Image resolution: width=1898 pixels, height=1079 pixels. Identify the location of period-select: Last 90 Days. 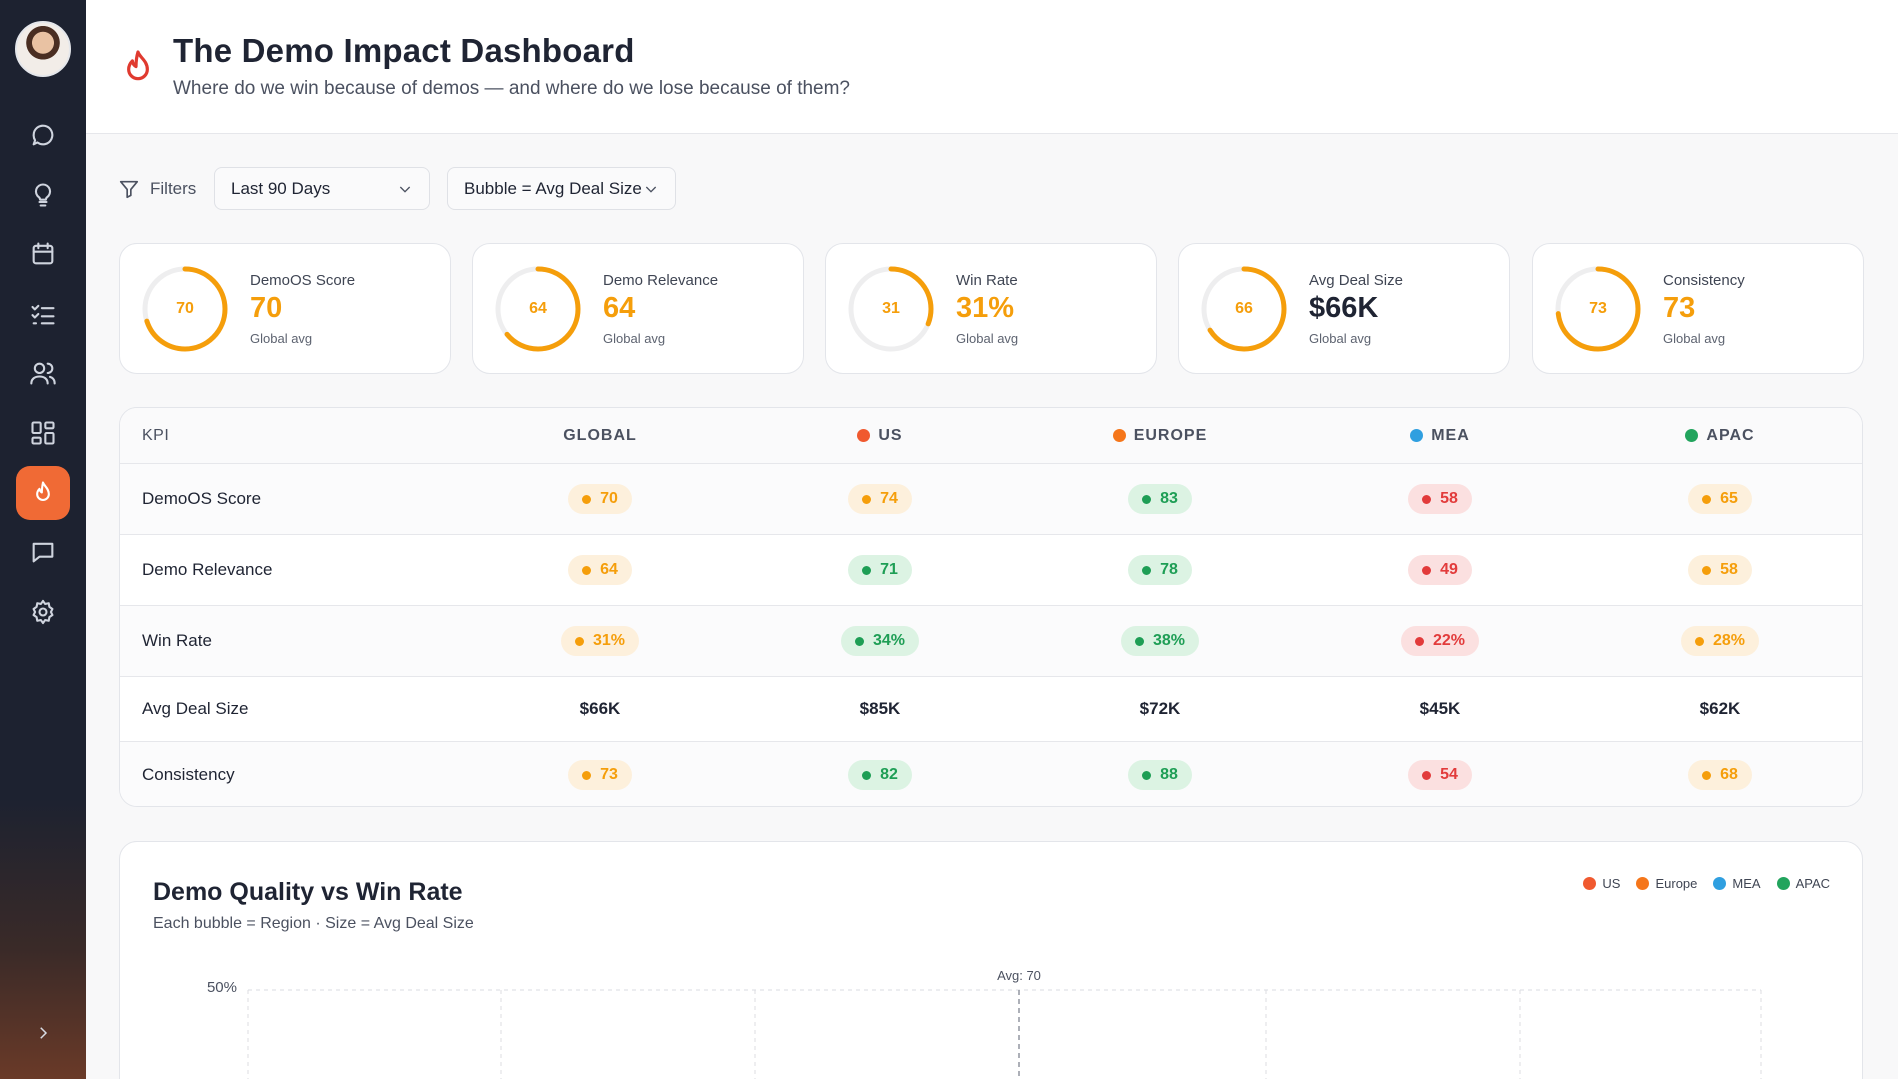
(322, 188).